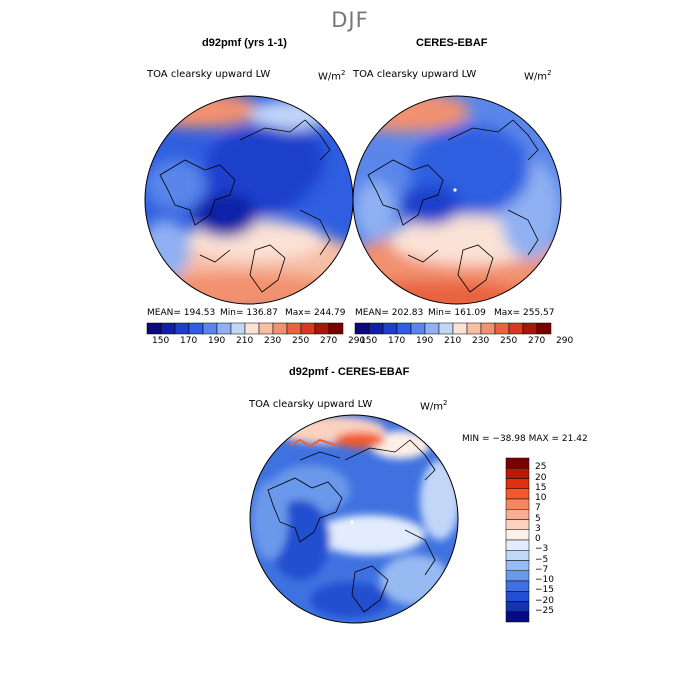 The width and height of the screenshot is (700, 700). Describe the element at coordinates (209, 74) in the screenshot. I see `panel1-variable: TOA clearsky upward LW` at that location.